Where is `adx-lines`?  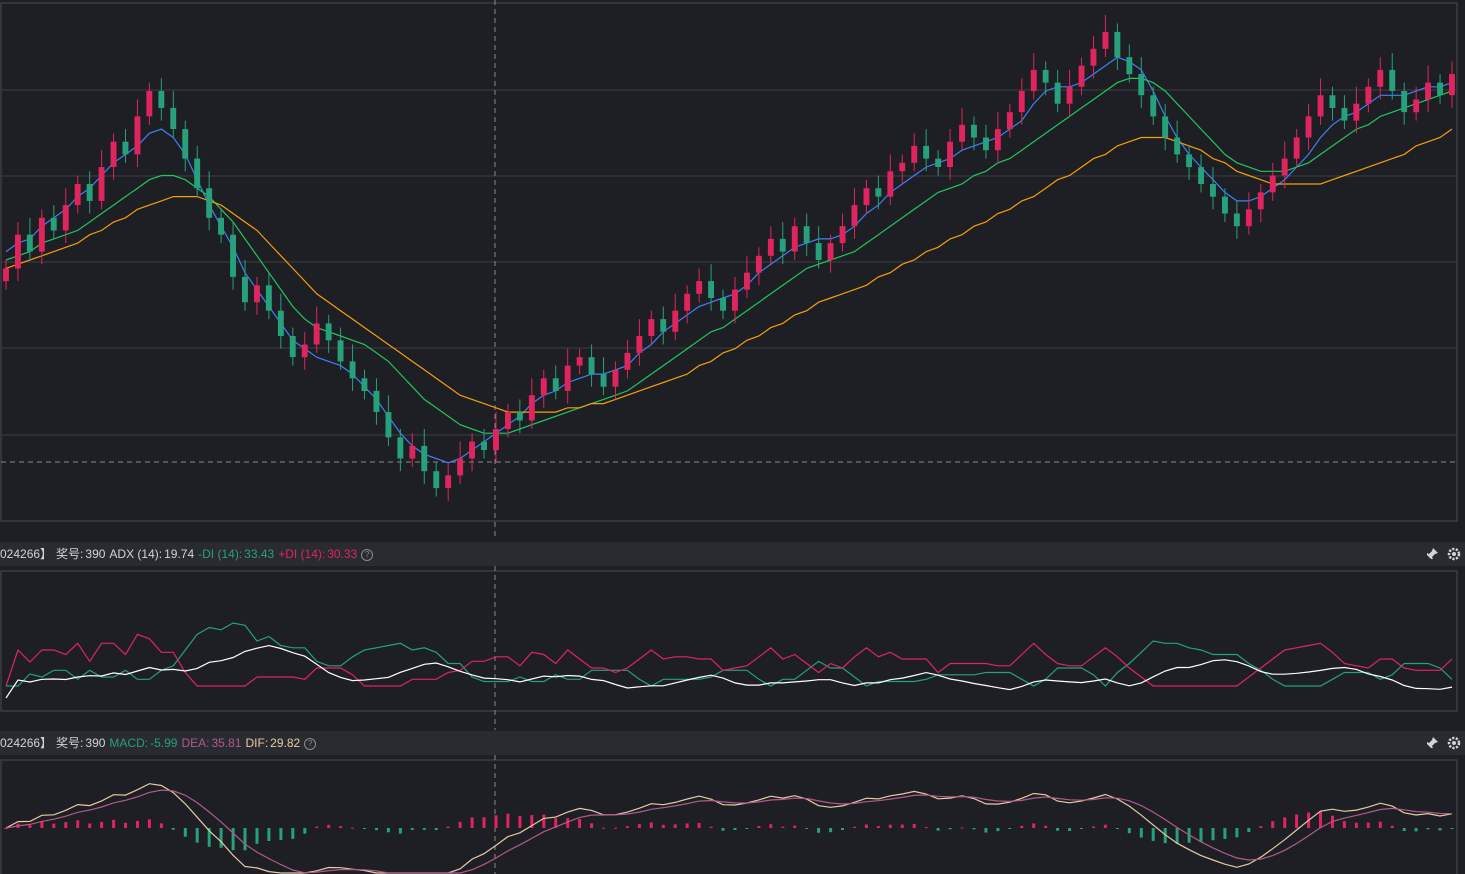 adx-lines is located at coordinates (729, 660).